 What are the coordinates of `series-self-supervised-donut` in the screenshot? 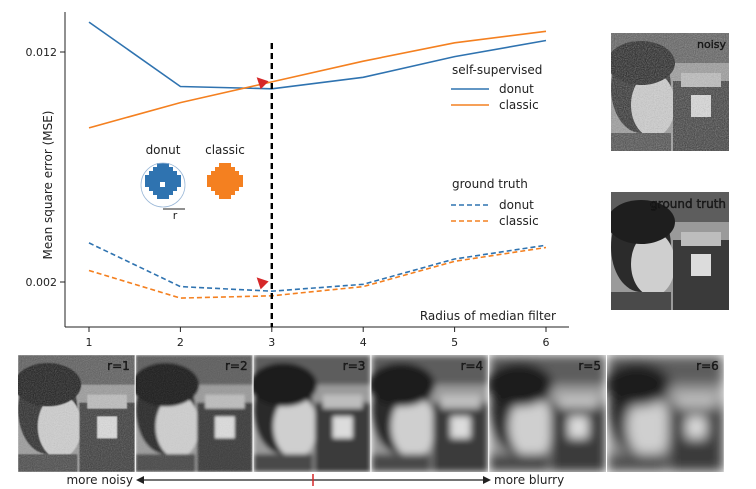 It's located at (317, 55).